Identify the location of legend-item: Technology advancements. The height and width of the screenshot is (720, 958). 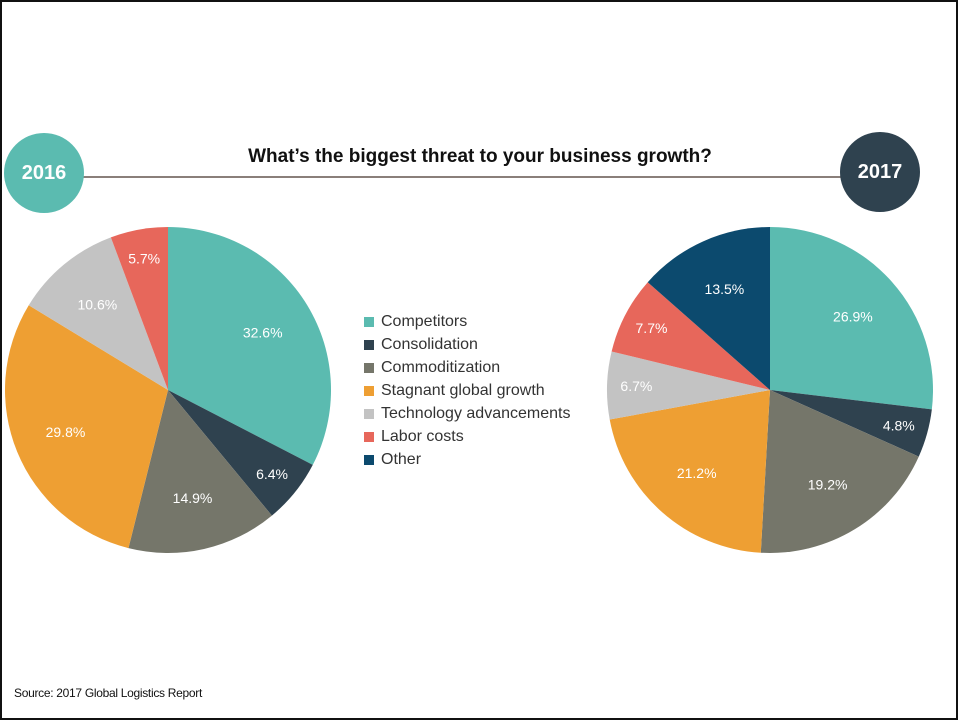
(467, 413).